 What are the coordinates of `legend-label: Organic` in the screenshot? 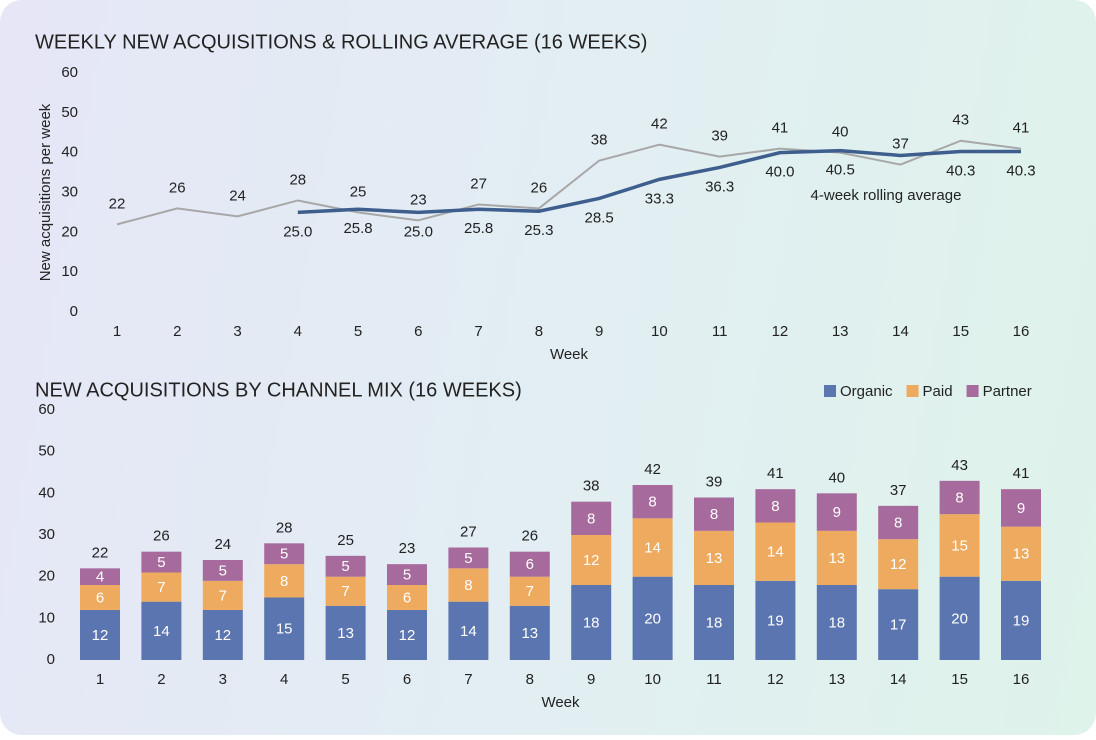 It's located at (866, 391).